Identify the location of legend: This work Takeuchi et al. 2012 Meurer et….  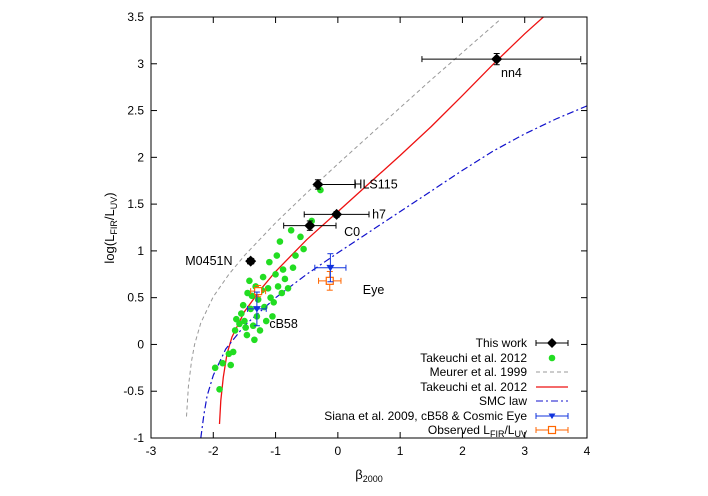
(446, 387).